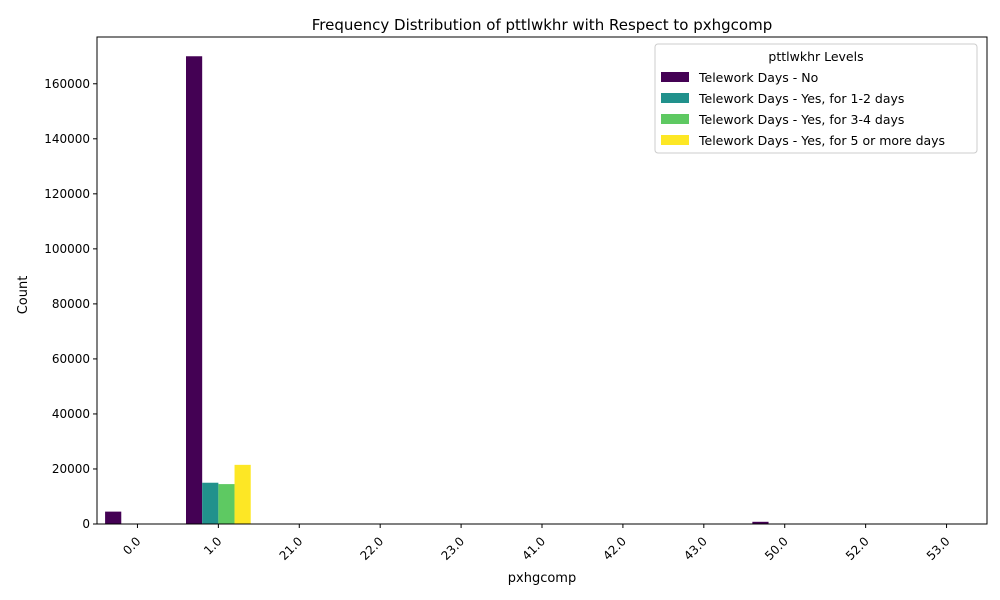 Image resolution: width=1000 pixels, height=600 pixels. Describe the element at coordinates (372, 548) in the screenshot. I see `x-tick-label: 22.0` at that location.